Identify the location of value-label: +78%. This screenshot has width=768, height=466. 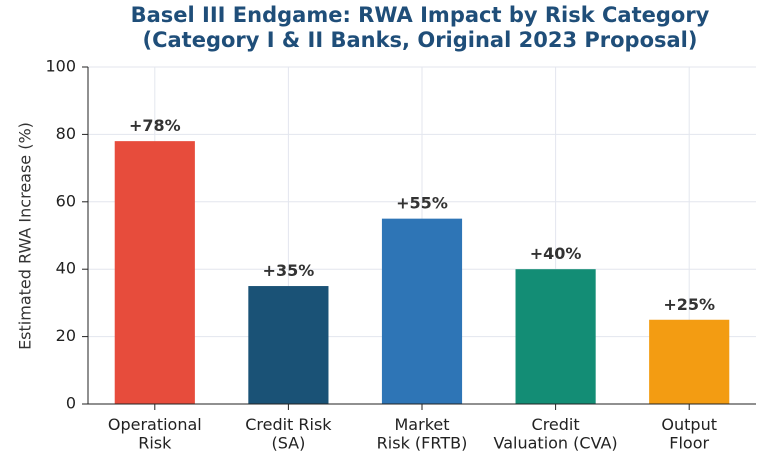
(155, 125).